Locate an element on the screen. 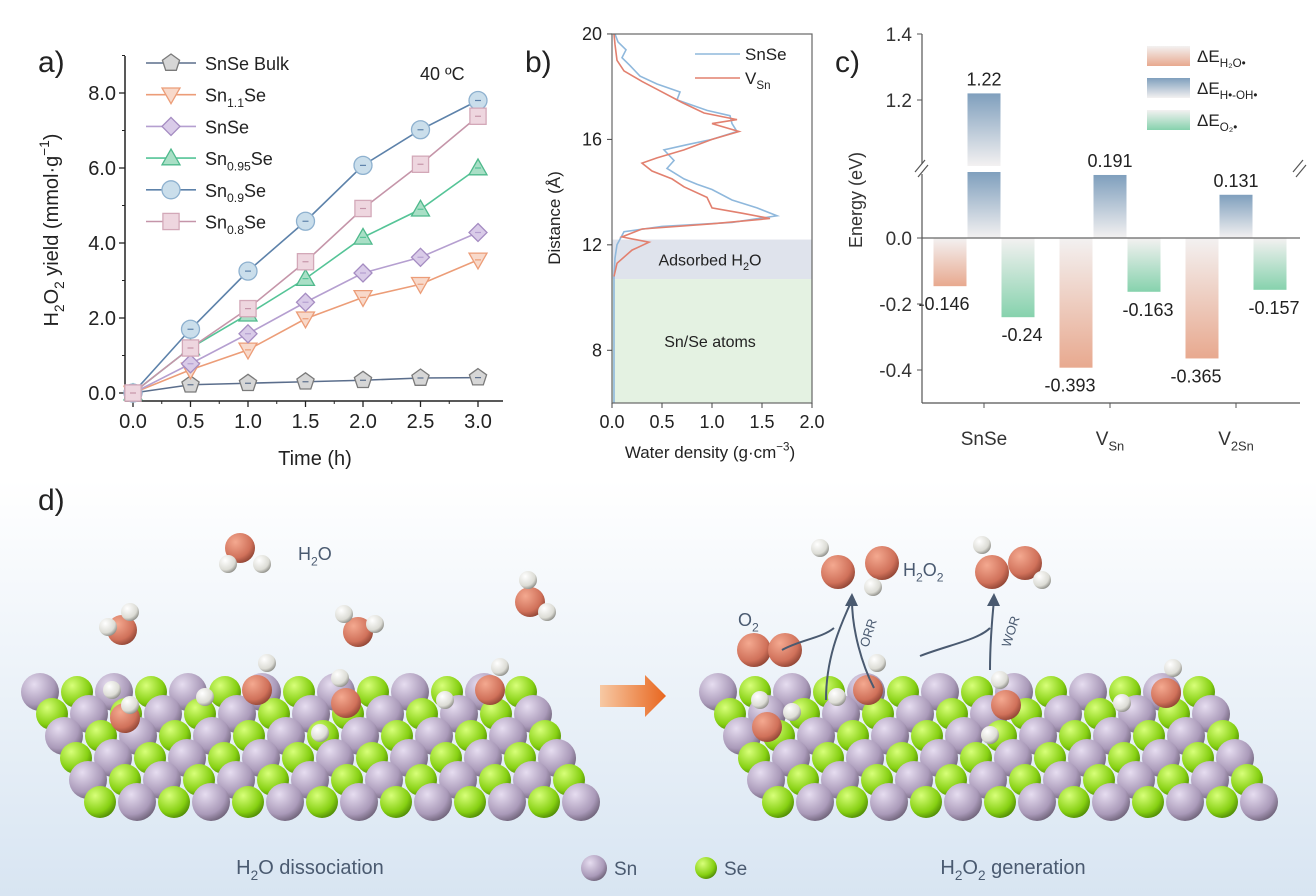 This screenshot has width=1316, height=896. region-label: Sn/Se atoms is located at coordinates (710, 342).